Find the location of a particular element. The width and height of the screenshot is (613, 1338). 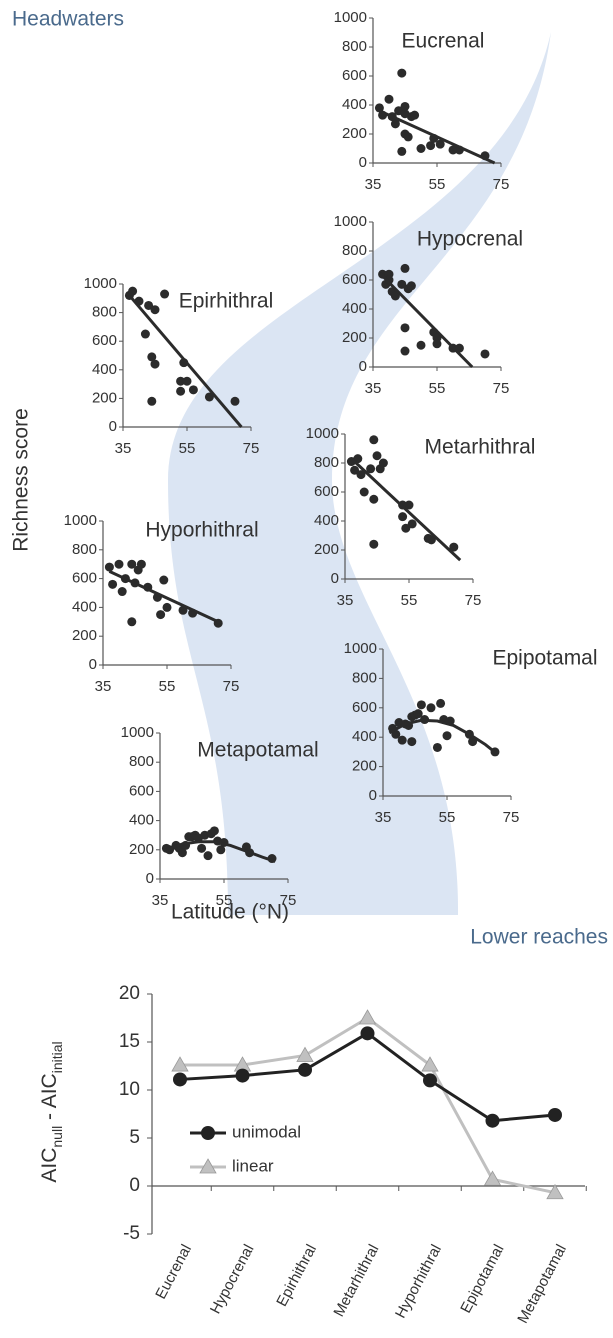

panel-title: Metarhithral is located at coordinates (480, 447).